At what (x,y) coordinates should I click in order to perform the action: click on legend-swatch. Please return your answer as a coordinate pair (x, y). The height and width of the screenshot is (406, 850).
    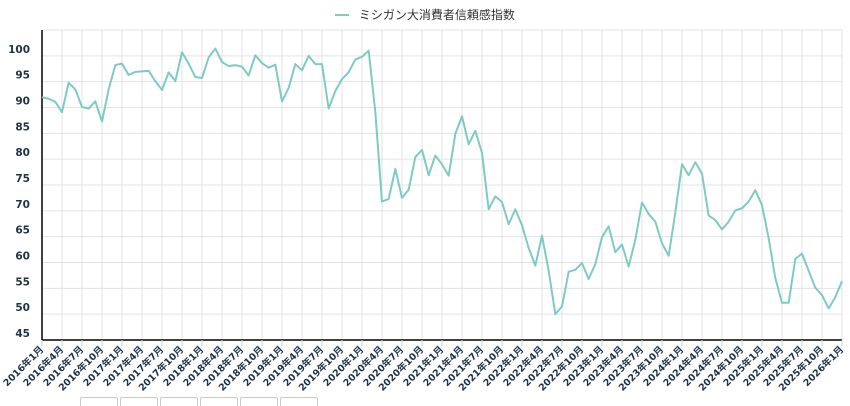
    Looking at the image, I should click on (342, 14).